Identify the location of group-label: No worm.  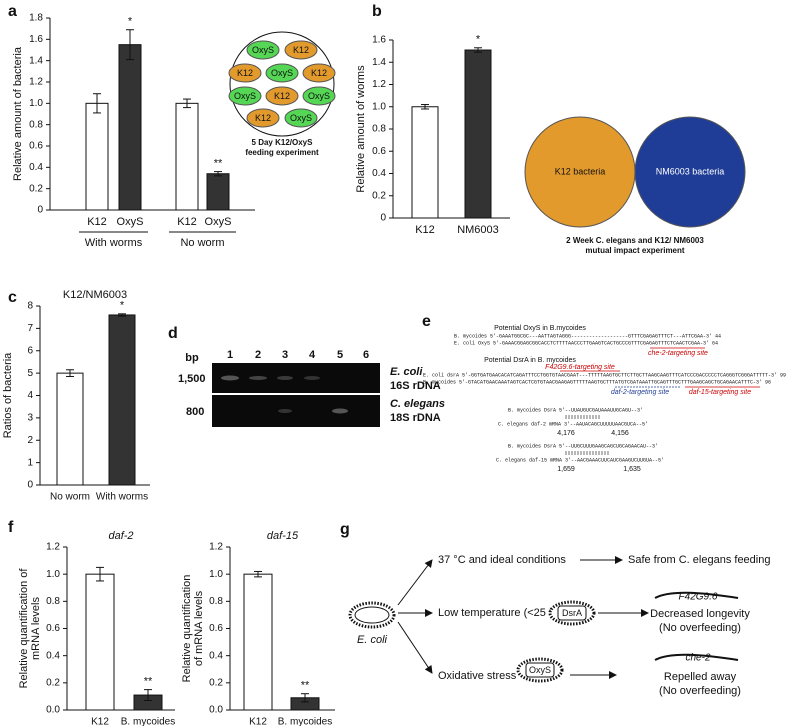
(202, 243).